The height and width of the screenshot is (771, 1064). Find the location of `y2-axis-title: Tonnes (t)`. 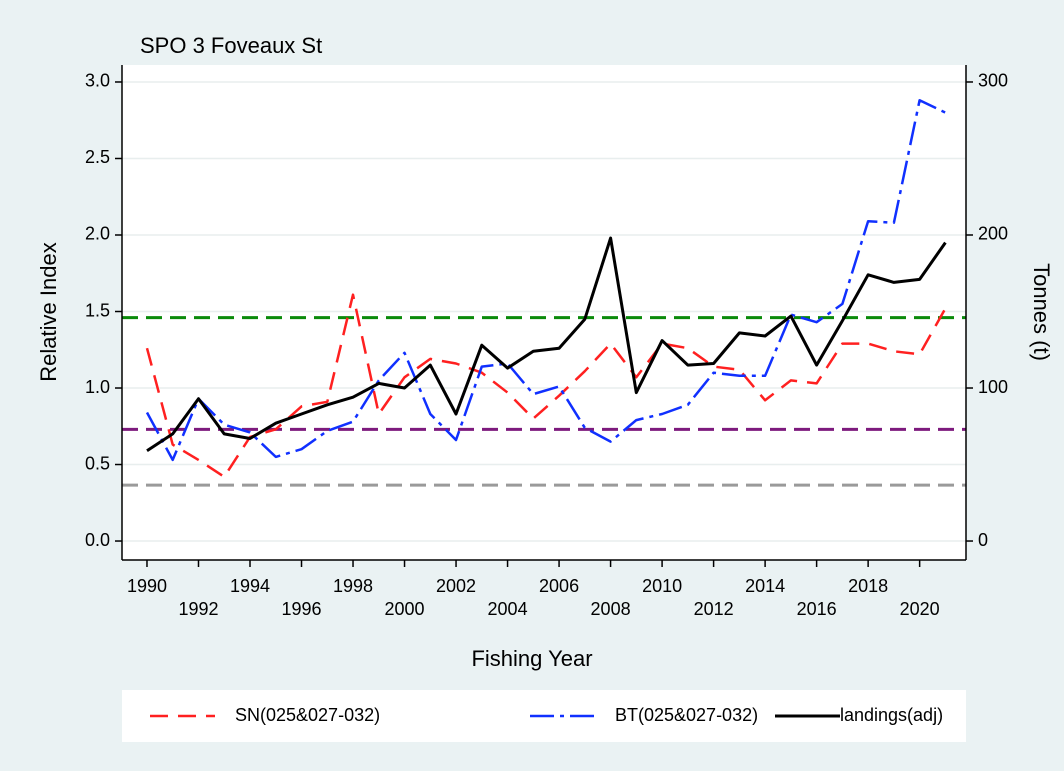

y2-axis-title: Tonnes (t) is located at coordinates (1041, 312).